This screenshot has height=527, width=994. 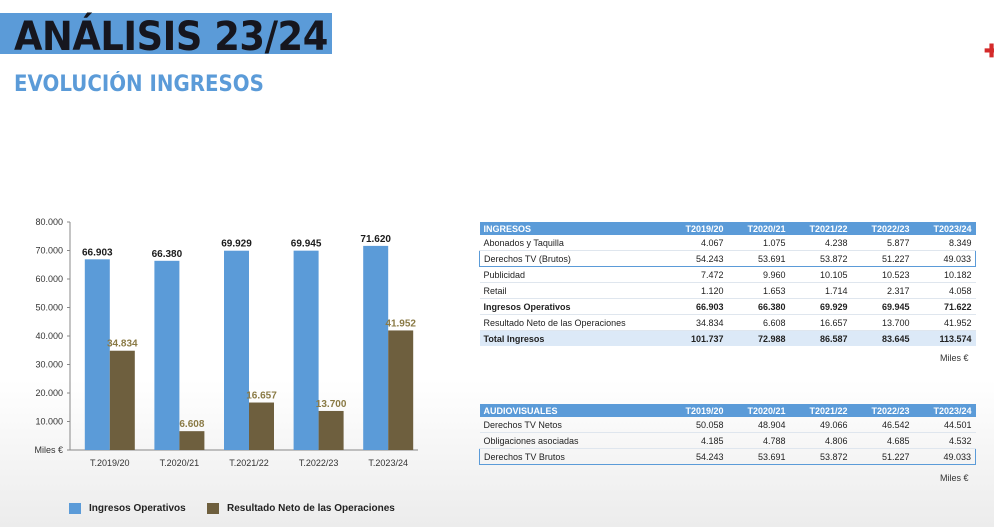 I want to click on brand-mark-icon: ✚, so click(x=989, y=51).